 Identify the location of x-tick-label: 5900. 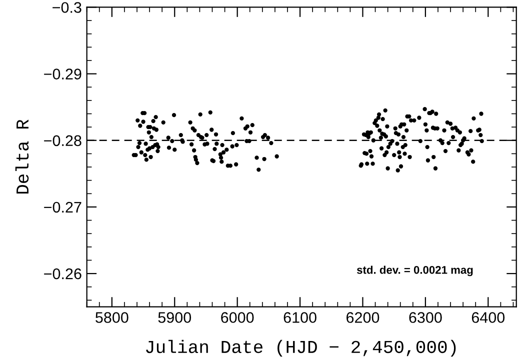
(175, 317).